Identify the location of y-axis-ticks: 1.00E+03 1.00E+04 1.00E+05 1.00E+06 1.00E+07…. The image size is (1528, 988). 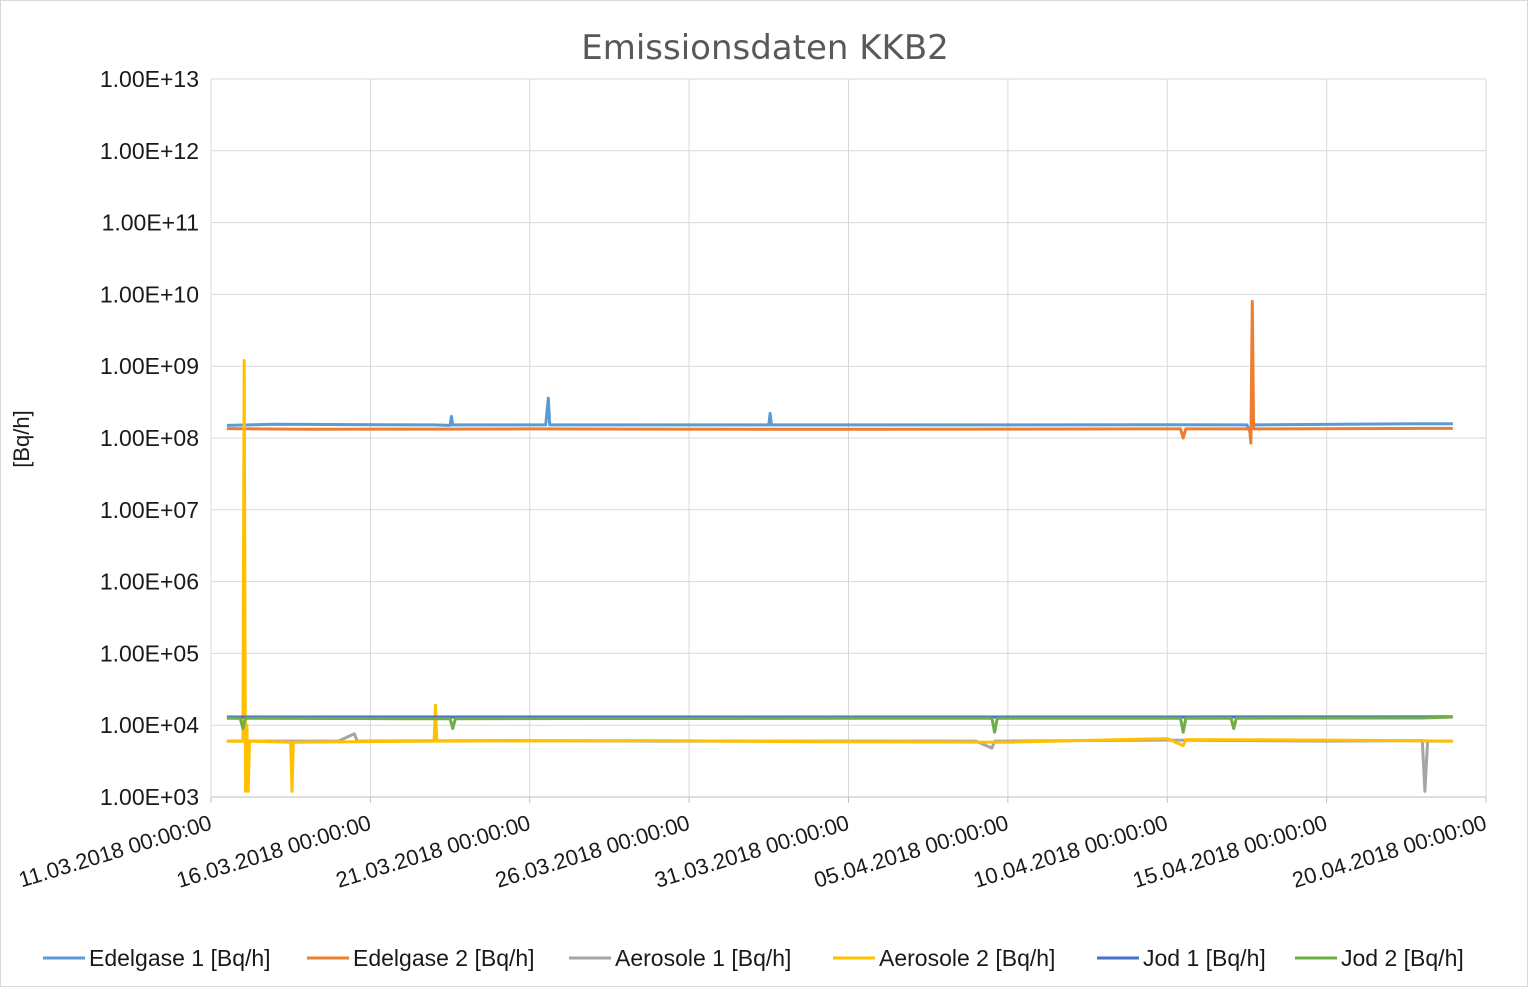
(149, 438).